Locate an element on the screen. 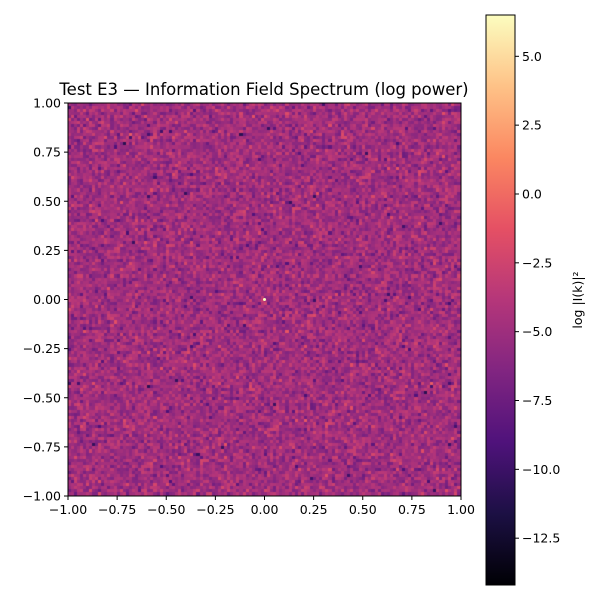 This screenshot has height=605, width=600. colorbar-tick-label: 2.5 is located at coordinates (532, 125).